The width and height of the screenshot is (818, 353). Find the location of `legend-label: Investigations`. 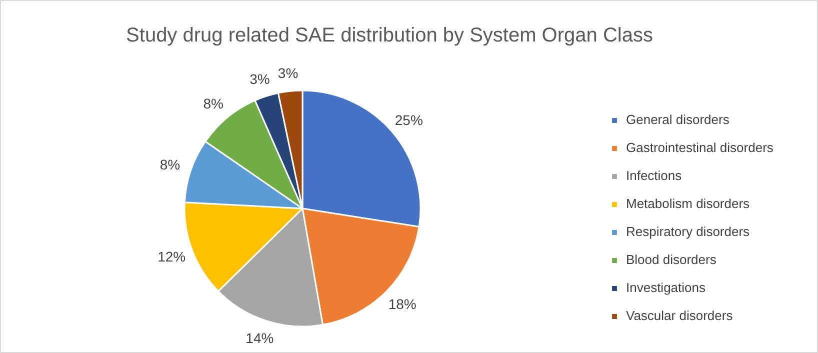

legend-label: Investigations is located at coordinates (666, 287).